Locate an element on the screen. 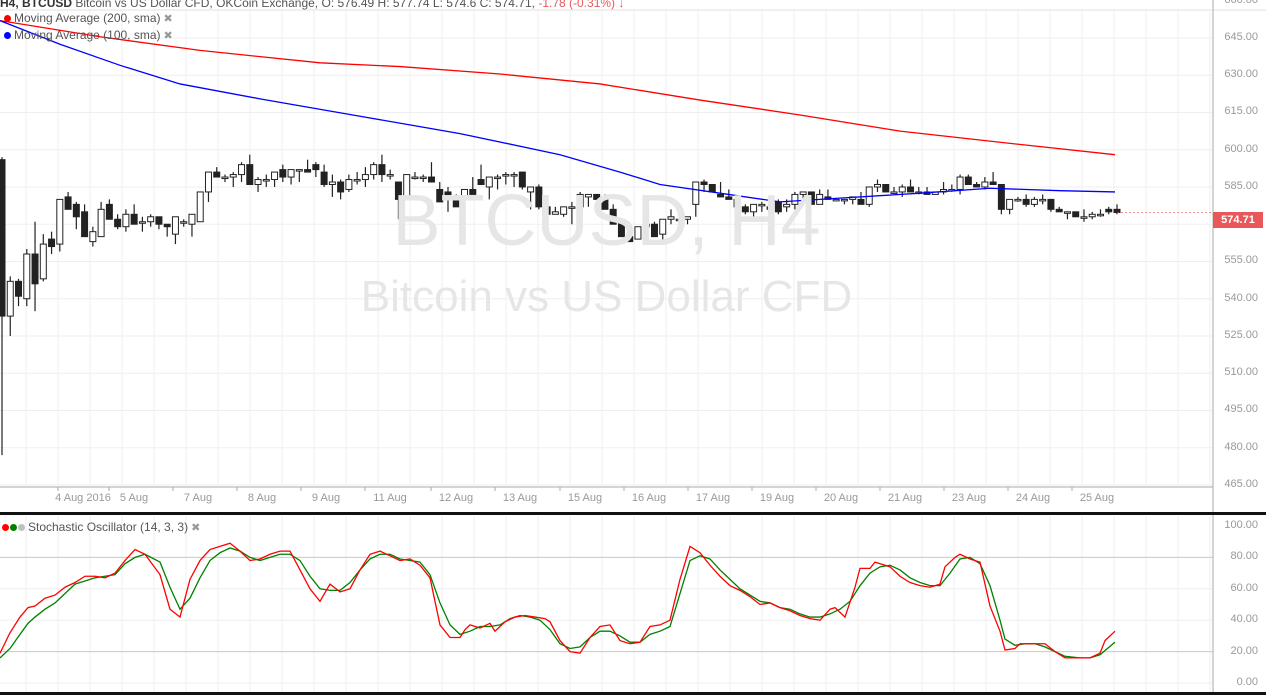 The height and width of the screenshot is (695, 1266). down-arrow-icon: ↓ is located at coordinates (621, 5).